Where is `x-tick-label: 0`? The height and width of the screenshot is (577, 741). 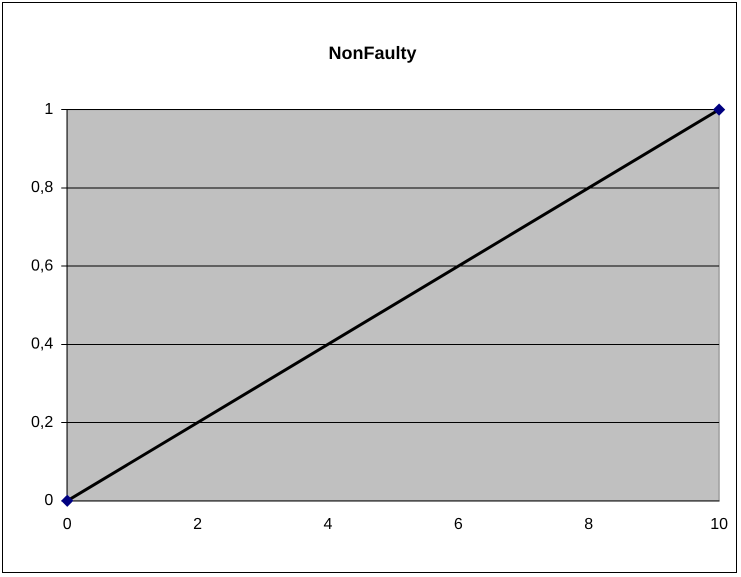 x-tick-label: 0 is located at coordinates (67, 524).